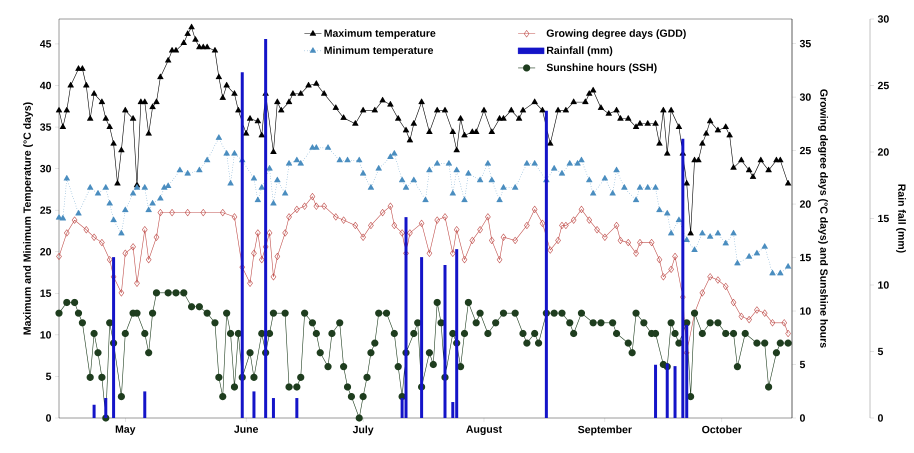 Image resolution: width=914 pixels, height=453 pixels. I want to click on y3-tick-label: 15, so click(883, 218).